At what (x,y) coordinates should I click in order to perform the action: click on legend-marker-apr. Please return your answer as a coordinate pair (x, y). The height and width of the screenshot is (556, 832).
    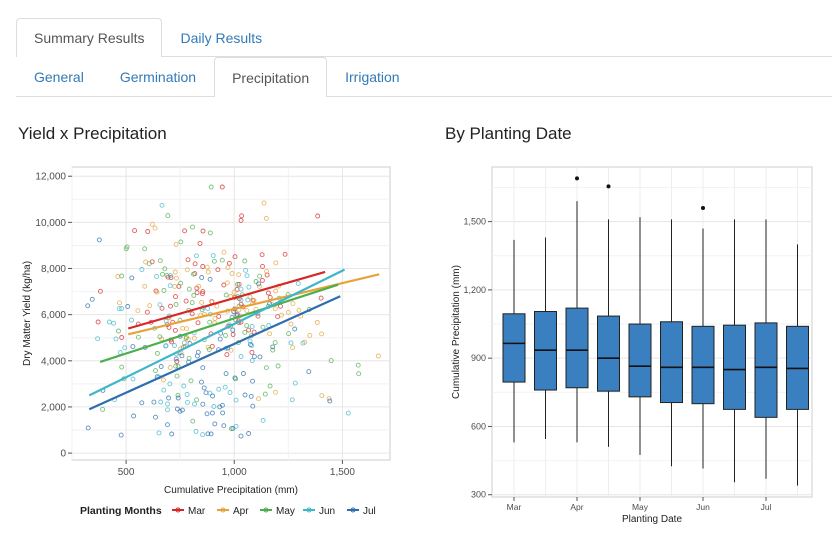
    Looking at the image, I should click on (223, 510).